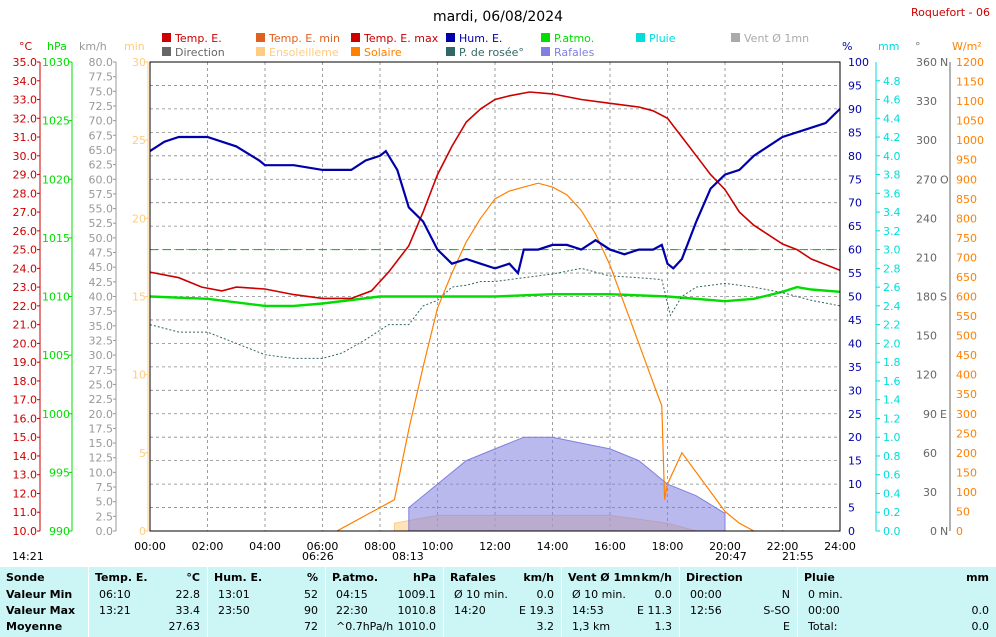  What do you see at coordinates (115, 610) in the screenshot?
I see `stats-cell-label: 13:21` at bounding box center [115, 610].